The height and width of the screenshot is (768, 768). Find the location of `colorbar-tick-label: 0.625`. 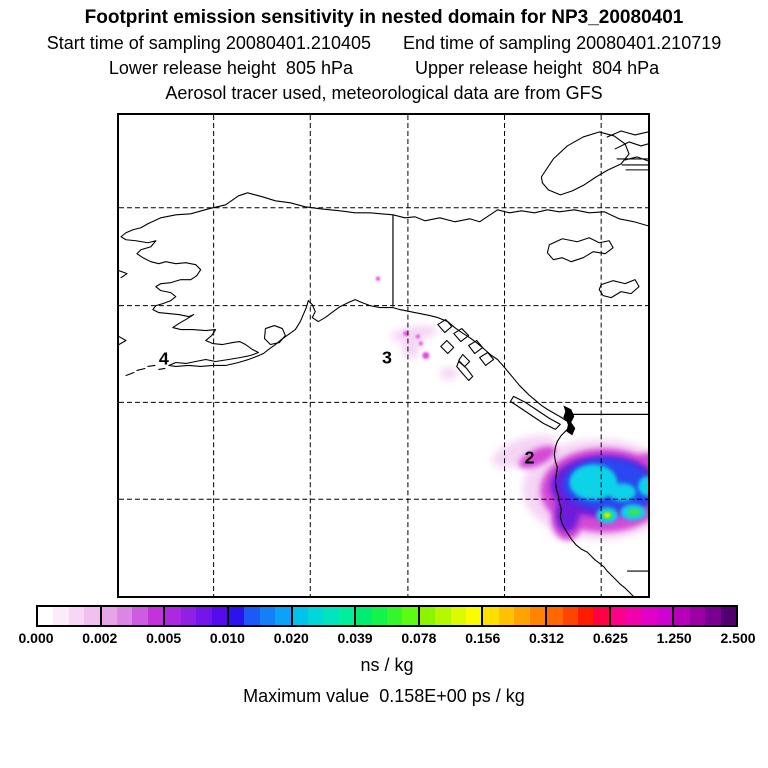

colorbar-tick-label: 0.625 is located at coordinates (610, 638).